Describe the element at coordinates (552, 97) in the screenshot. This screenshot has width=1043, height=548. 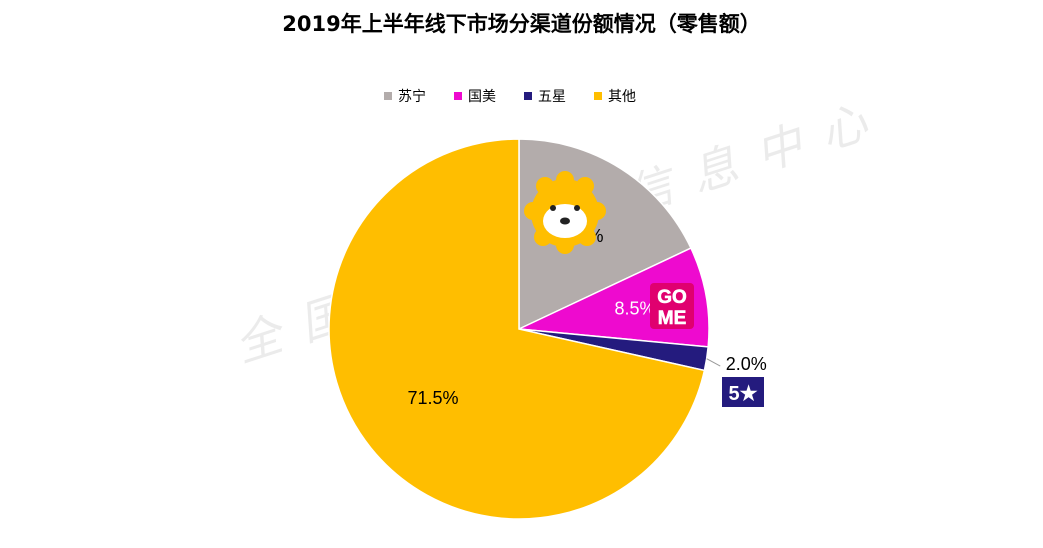
I see `legend-label-fivestar: 五星` at that location.